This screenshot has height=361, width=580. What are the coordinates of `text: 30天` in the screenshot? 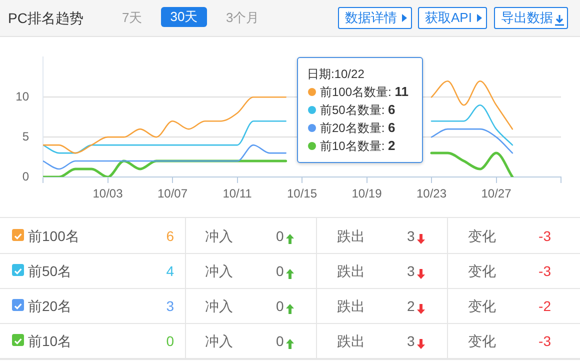 It's located at (184, 17).